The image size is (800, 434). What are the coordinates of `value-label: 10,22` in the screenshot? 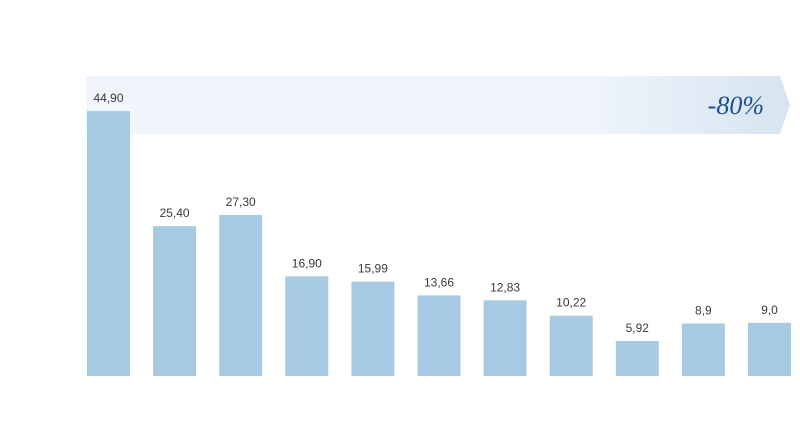 It's located at (571, 303).